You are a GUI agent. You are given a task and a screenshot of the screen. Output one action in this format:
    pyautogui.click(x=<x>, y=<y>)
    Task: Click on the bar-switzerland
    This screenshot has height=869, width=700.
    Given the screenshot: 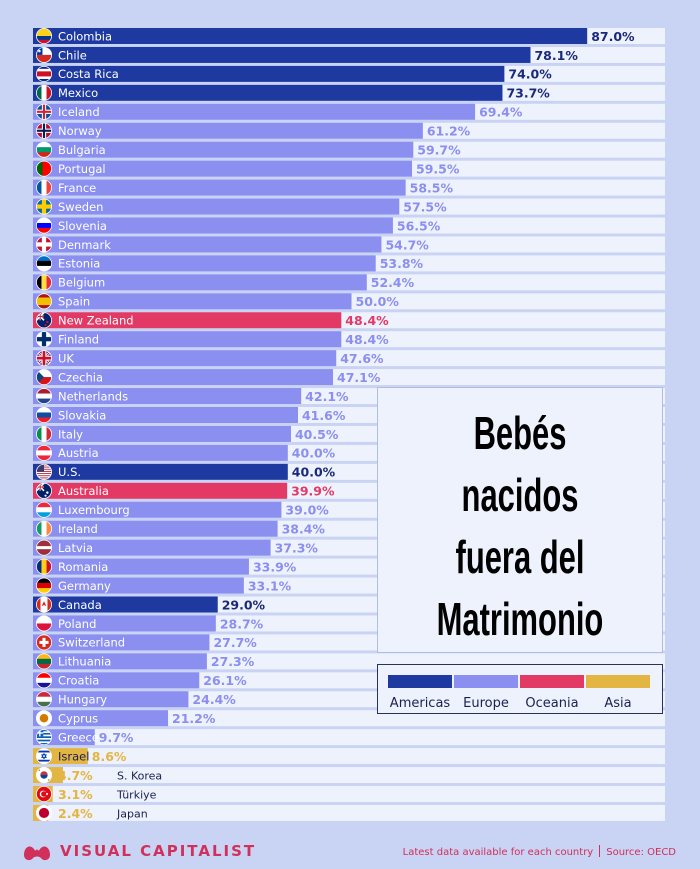 What is the action you would take?
    pyautogui.click(x=121, y=642)
    